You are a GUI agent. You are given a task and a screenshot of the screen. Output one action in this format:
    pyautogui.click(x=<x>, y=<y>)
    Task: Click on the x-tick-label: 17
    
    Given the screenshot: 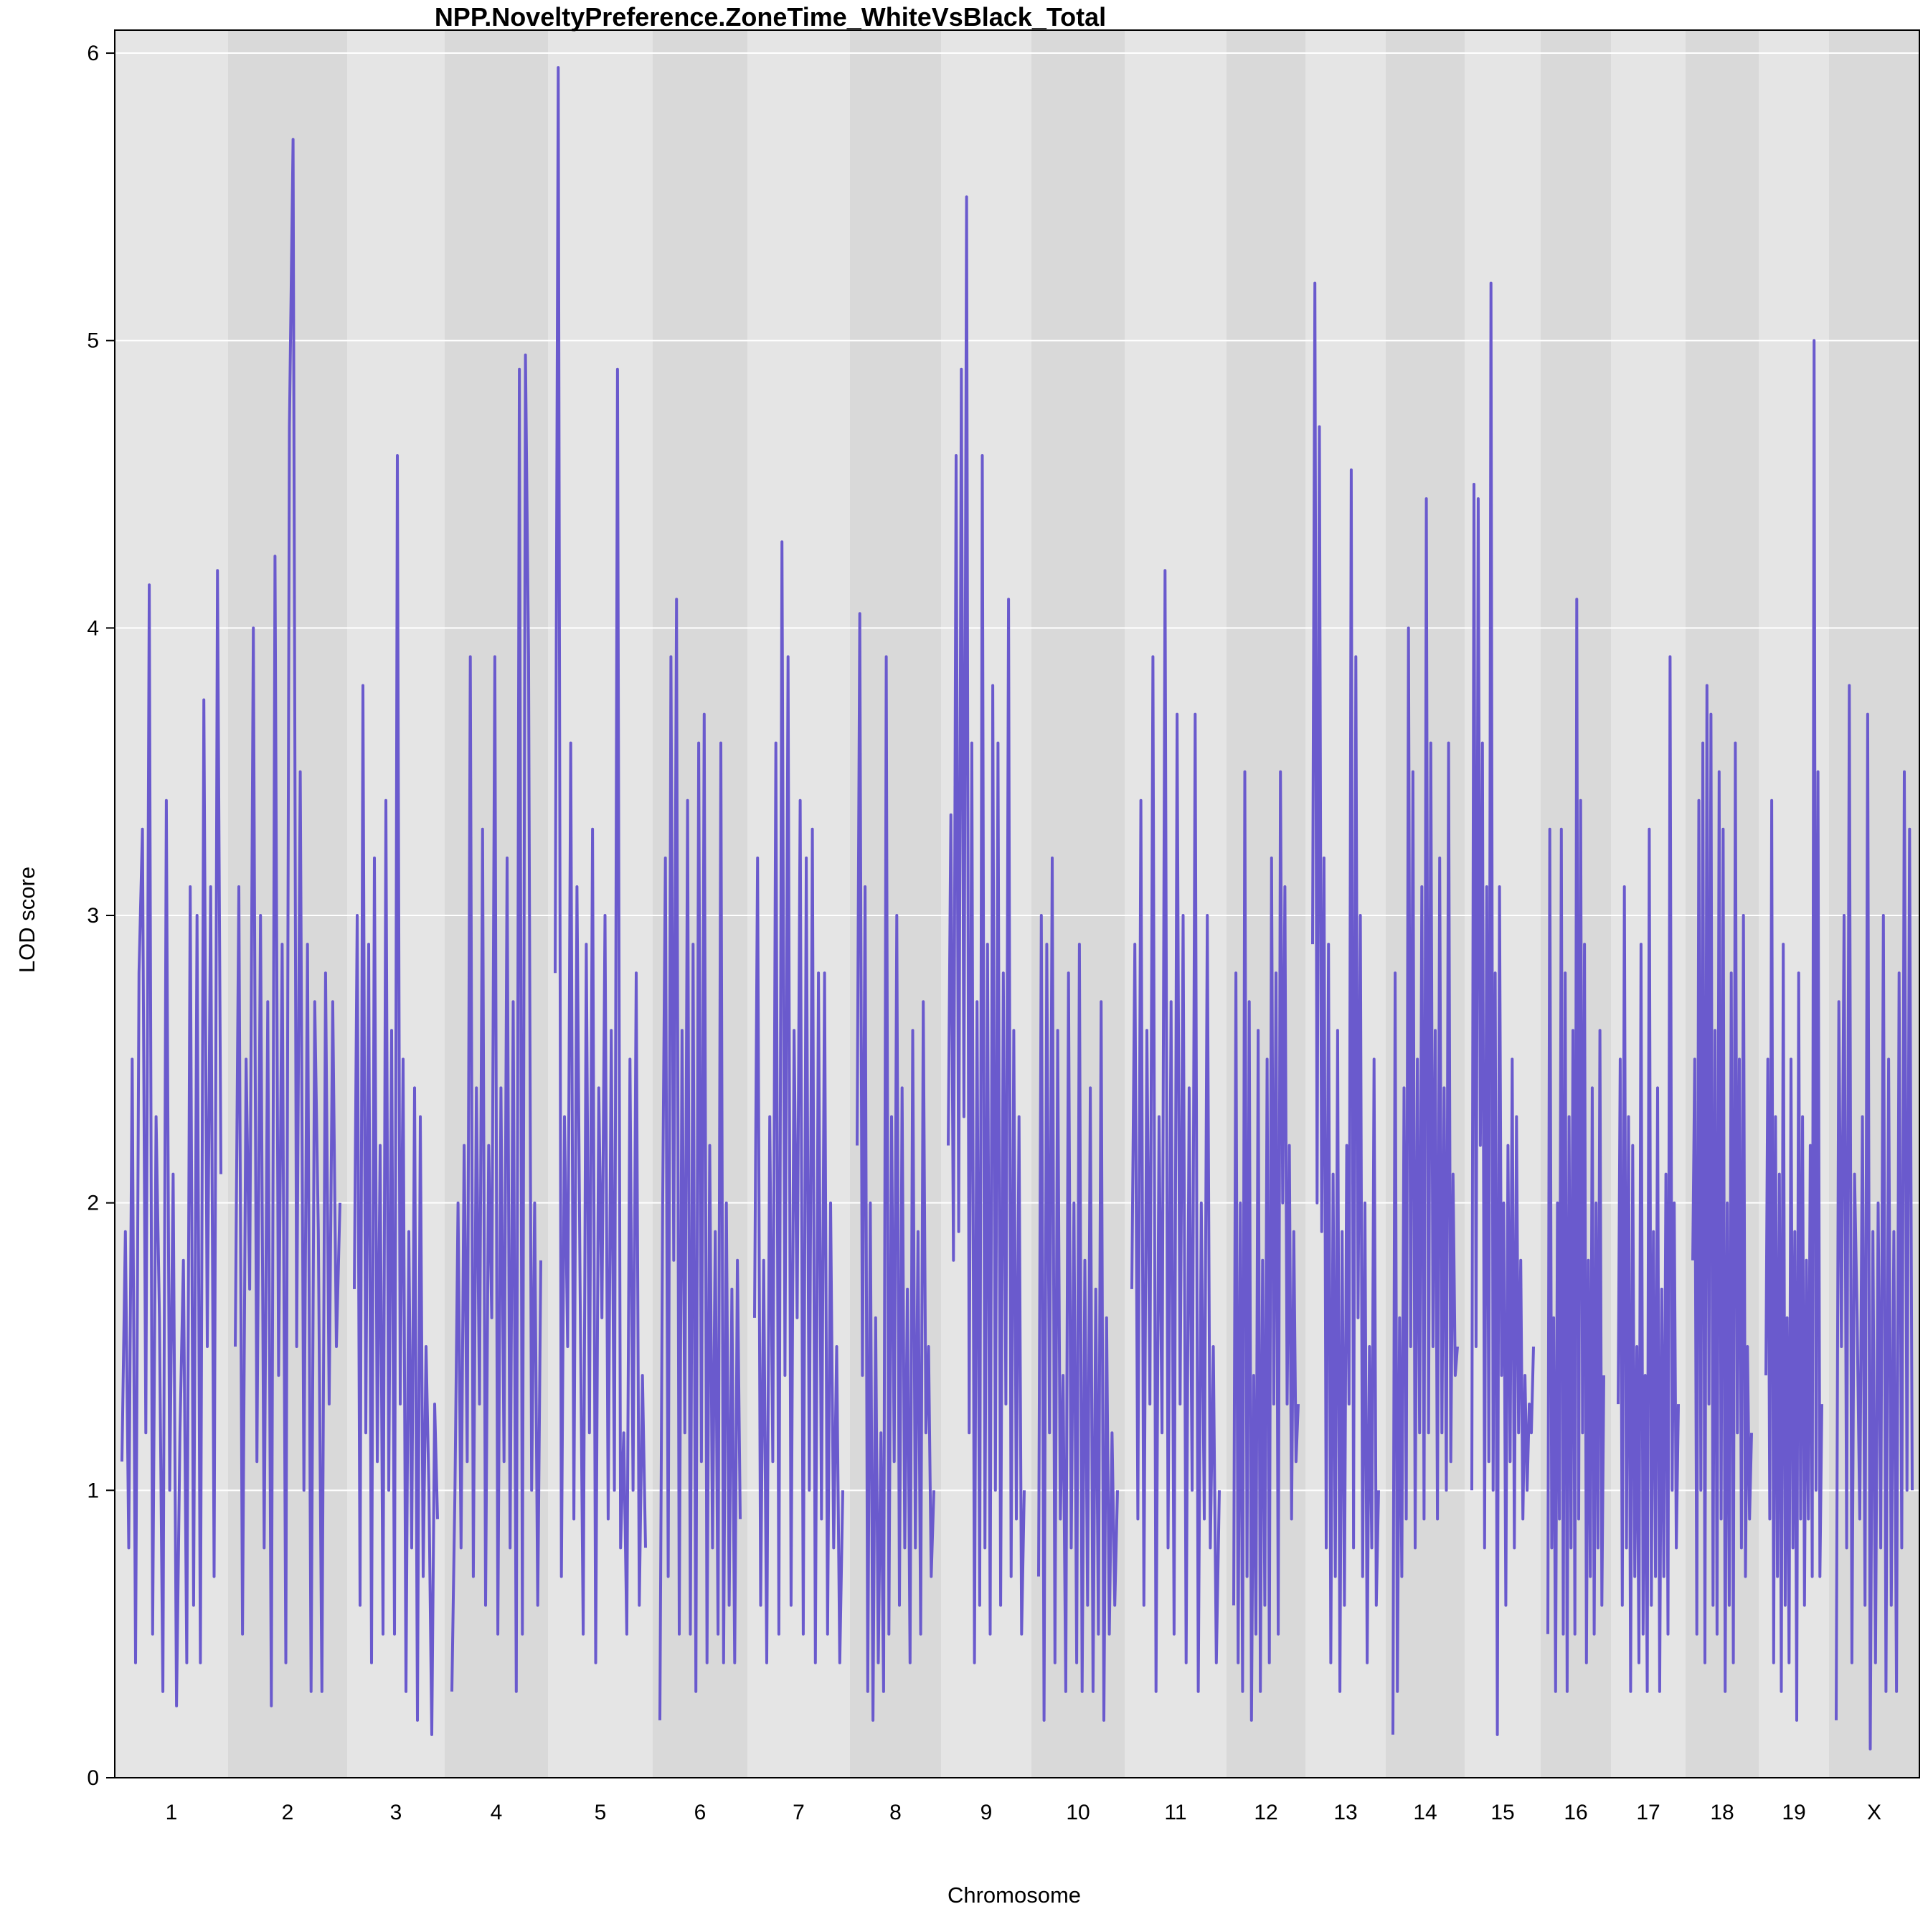 What is the action you would take?
    pyautogui.click(x=1648, y=1812)
    